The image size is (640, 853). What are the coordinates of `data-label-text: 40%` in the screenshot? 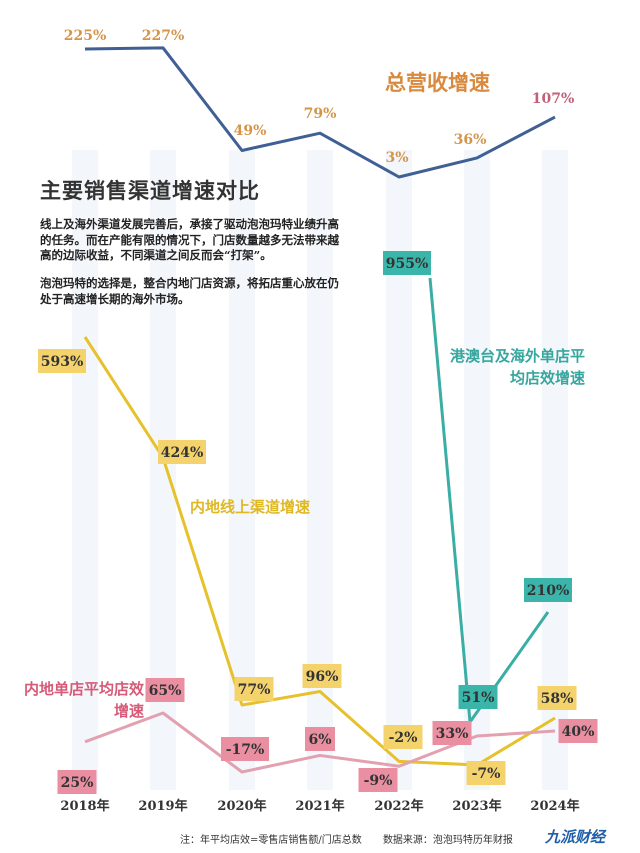 It's located at (578, 732).